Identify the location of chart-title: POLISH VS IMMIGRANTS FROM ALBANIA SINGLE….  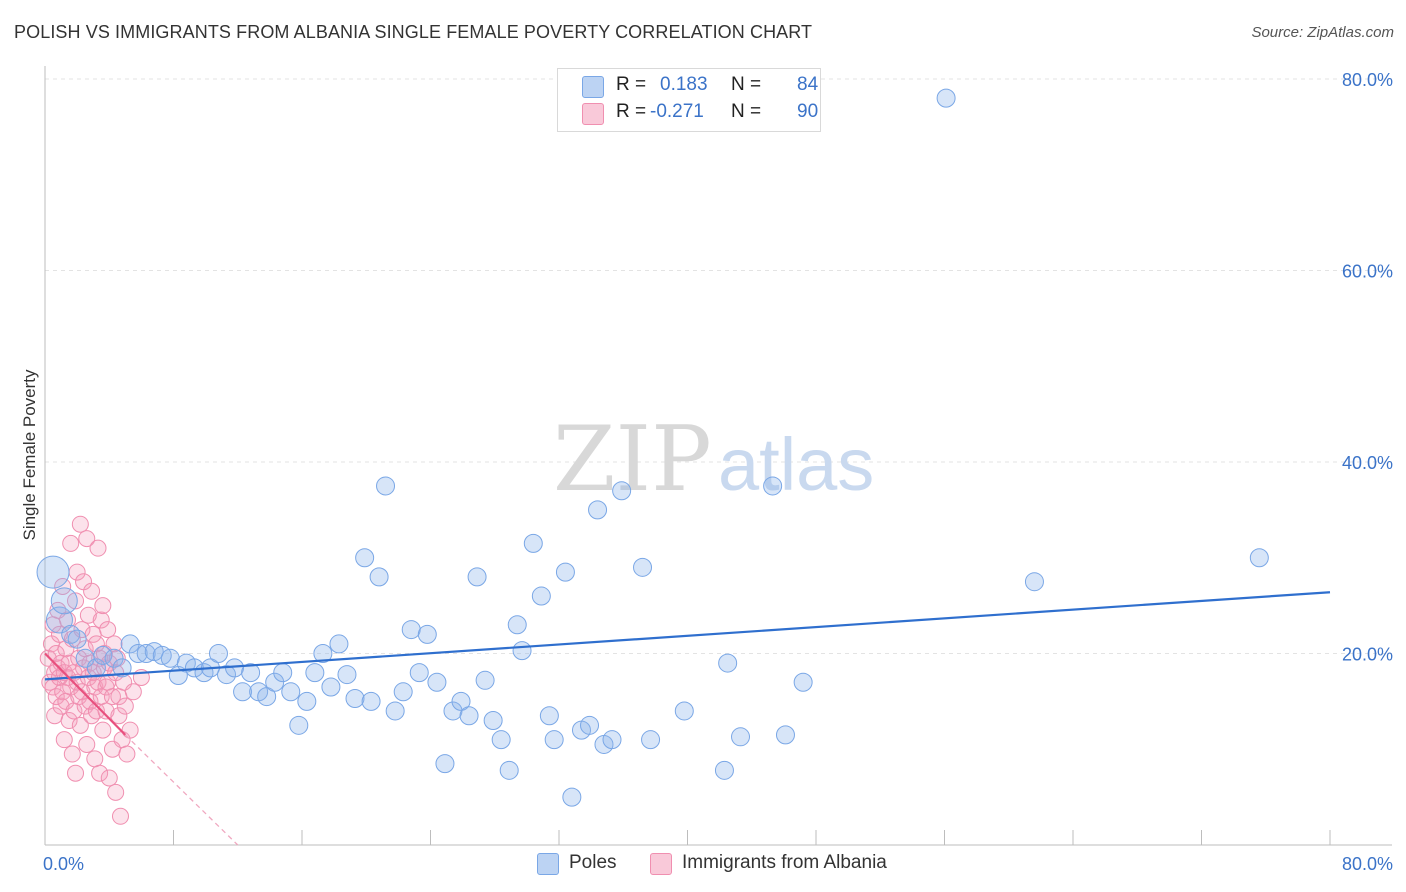
(413, 32).